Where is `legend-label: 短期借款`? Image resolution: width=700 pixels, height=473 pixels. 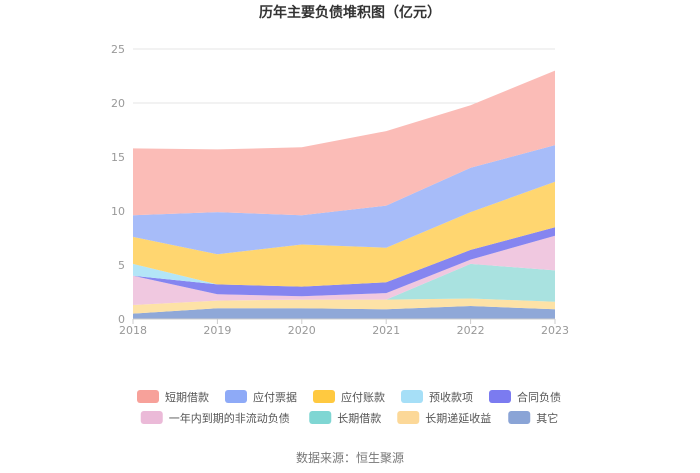
legend-label: 短期借款 is located at coordinates (187, 397).